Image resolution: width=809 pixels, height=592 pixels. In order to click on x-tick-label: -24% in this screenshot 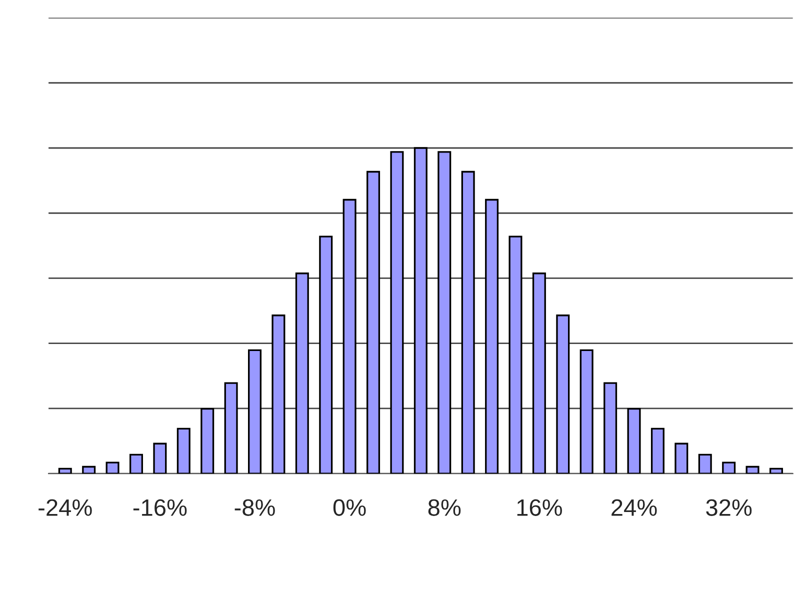, I will do `click(65, 507)`.